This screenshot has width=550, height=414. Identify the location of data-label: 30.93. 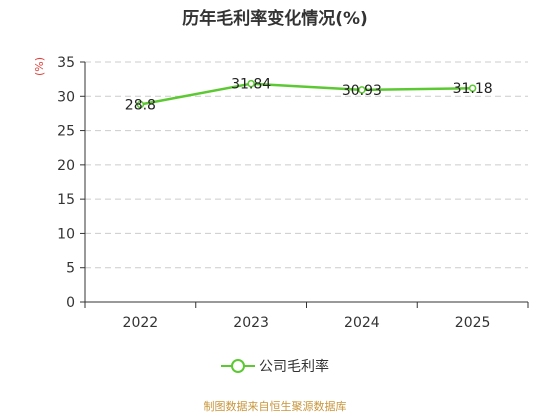
(362, 91).